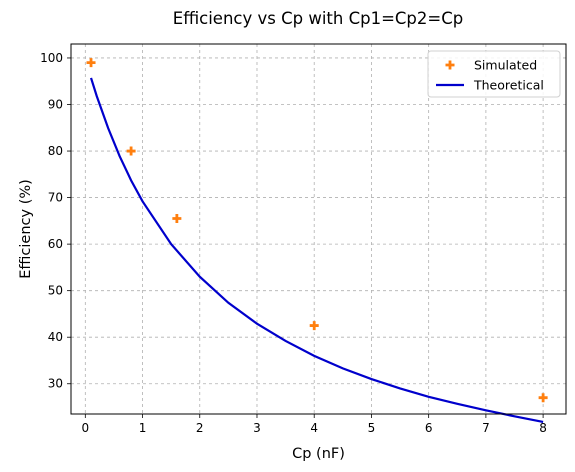 Image resolution: width=575 pixels, height=472 pixels. What do you see at coordinates (257, 428) in the screenshot?
I see `x-tick-label: 3` at bounding box center [257, 428].